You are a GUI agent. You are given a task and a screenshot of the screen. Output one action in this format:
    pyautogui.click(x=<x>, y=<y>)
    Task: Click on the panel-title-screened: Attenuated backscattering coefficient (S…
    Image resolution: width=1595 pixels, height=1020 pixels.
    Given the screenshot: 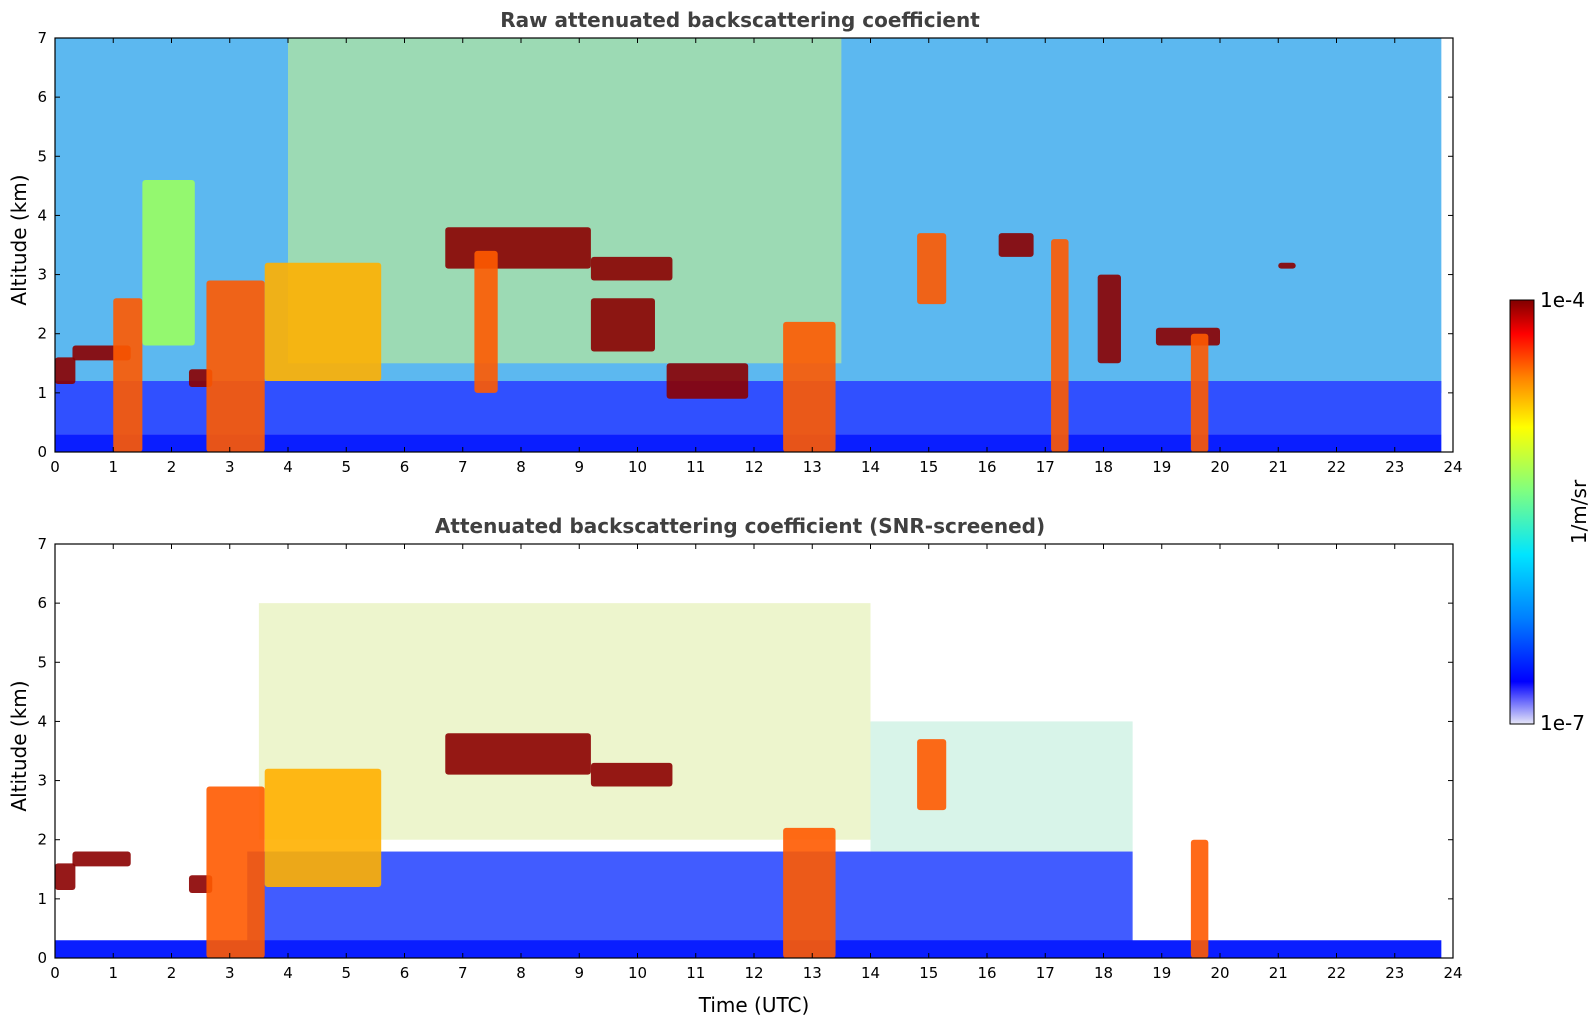 What is the action you would take?
    pyautogui.click(x=740, y=526)
    